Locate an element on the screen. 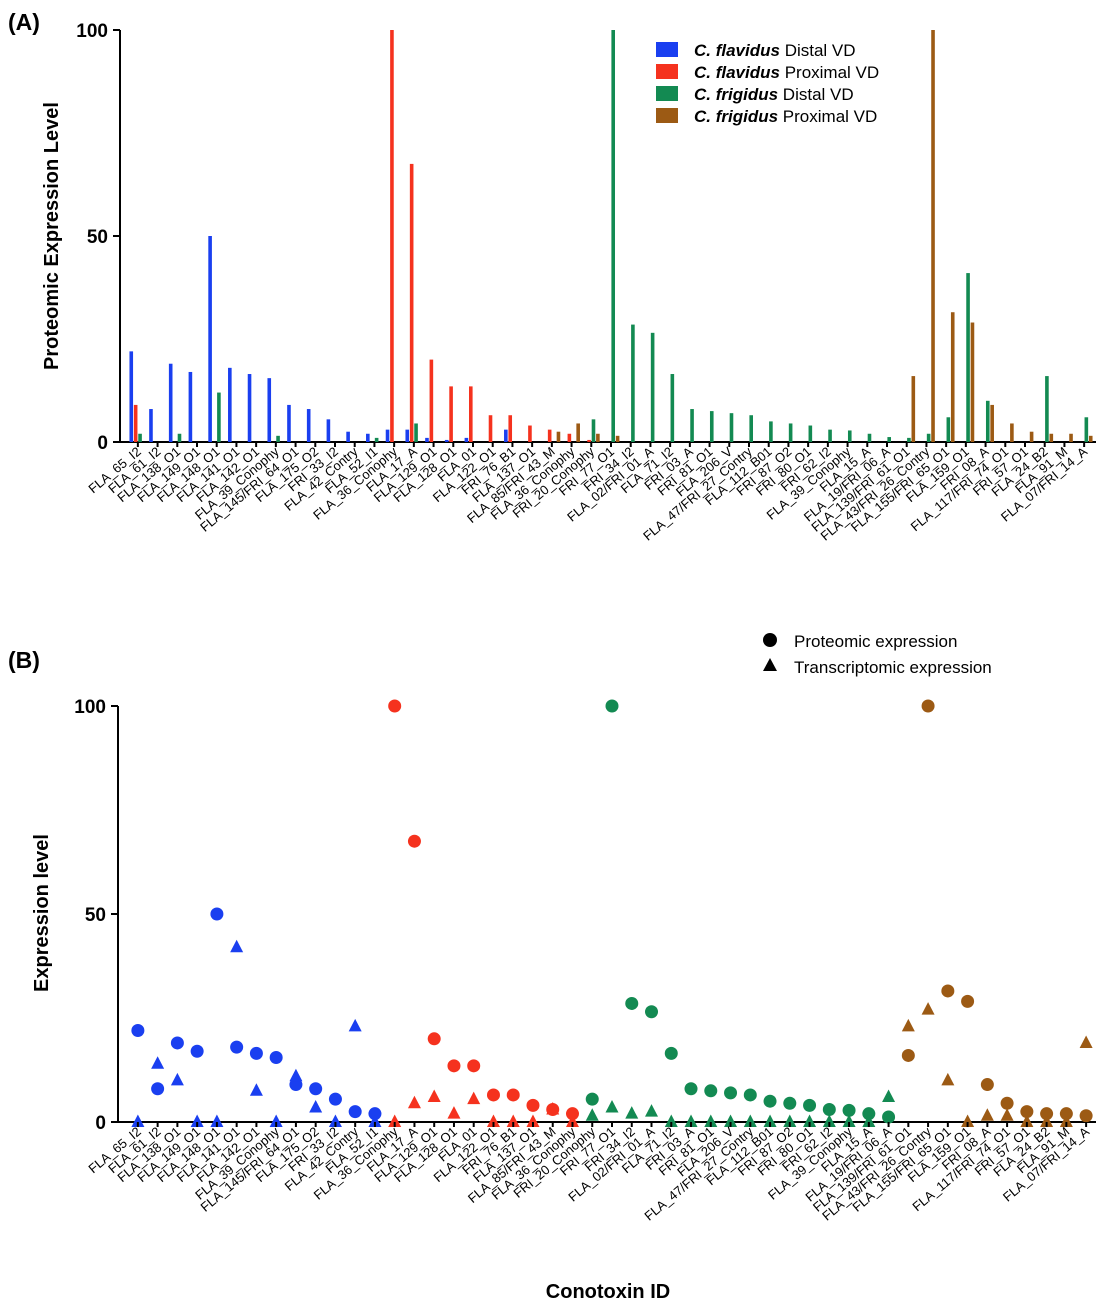 The height and width of the screenshot is (1312, 1106). legend-entry-flavidus-proximal: C. flavidus Proximal VD is located at coordinates (786, 72).